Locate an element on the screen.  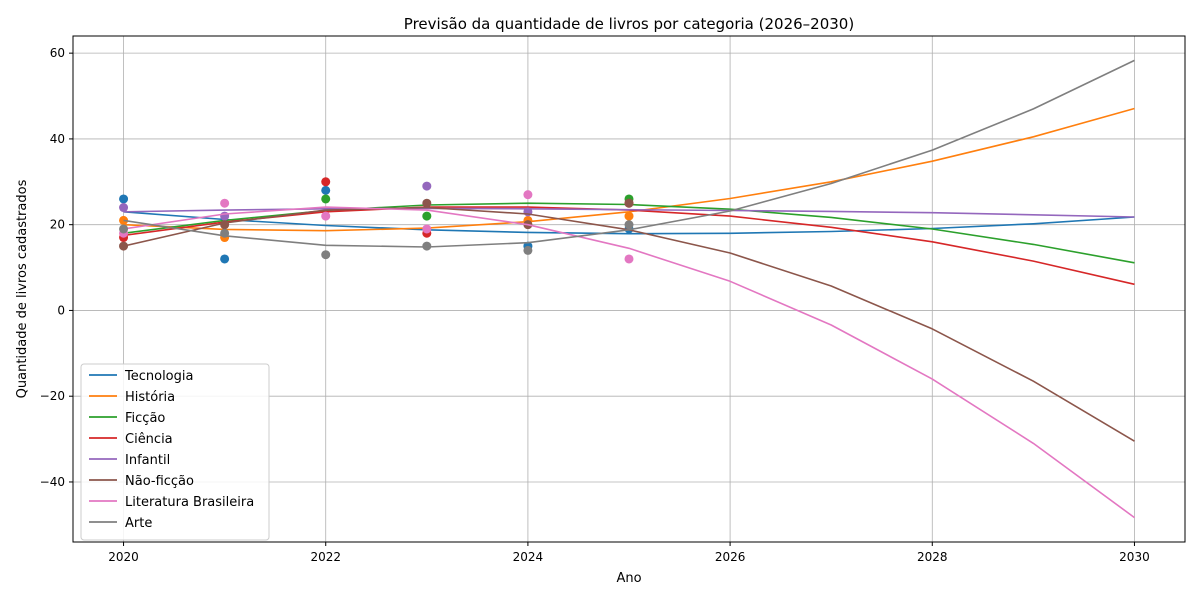
legend-label: Ficção is located at coordinates (145, 418).